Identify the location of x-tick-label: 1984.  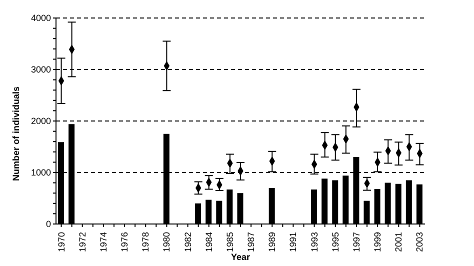
(209, 242).